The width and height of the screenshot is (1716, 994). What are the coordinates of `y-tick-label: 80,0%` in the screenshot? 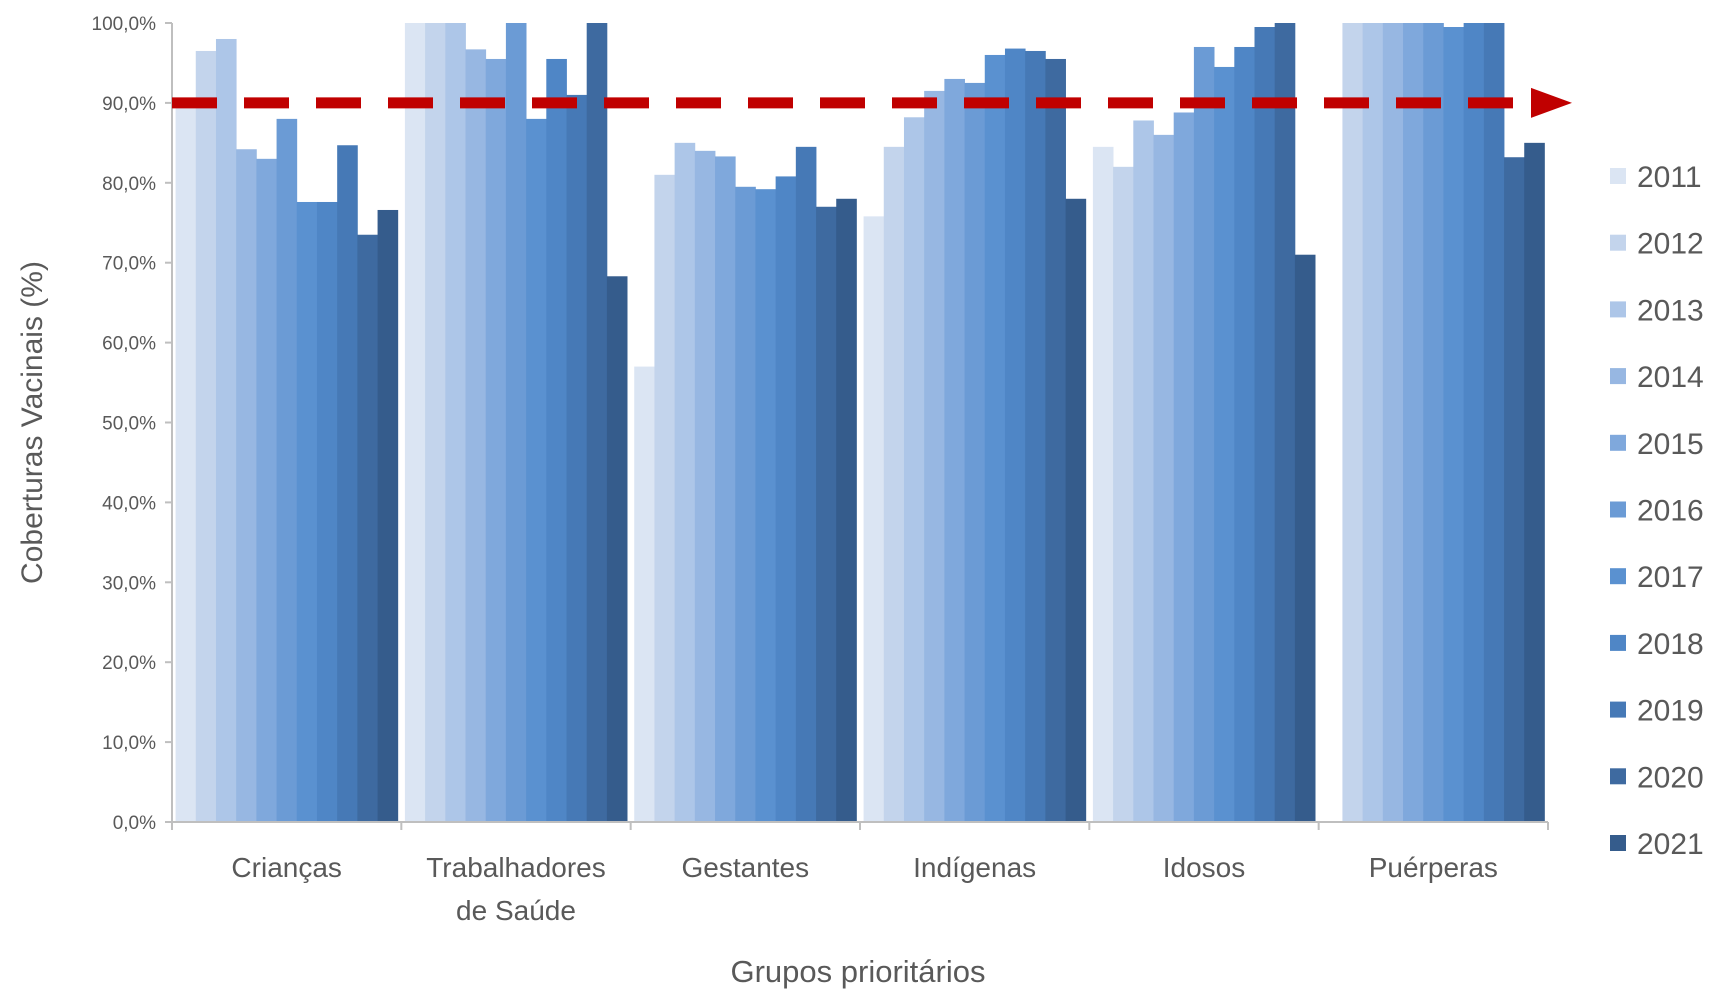 It's located at (129, 184).